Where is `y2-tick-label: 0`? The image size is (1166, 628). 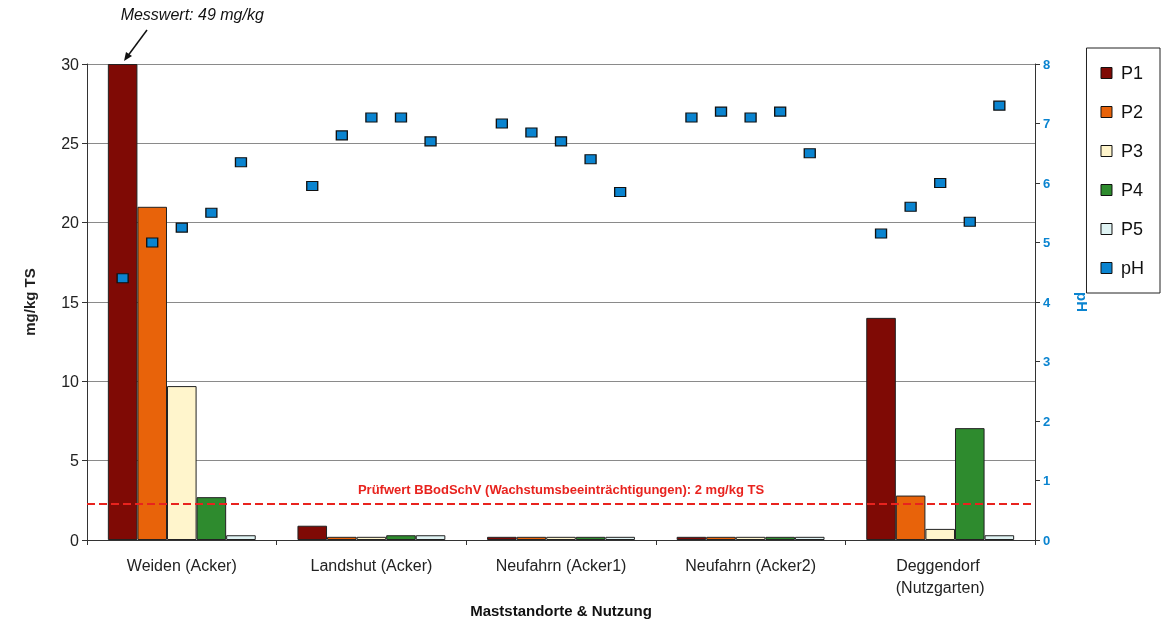 y2-tick-label: 0 is located at coordinates (1047, 540).